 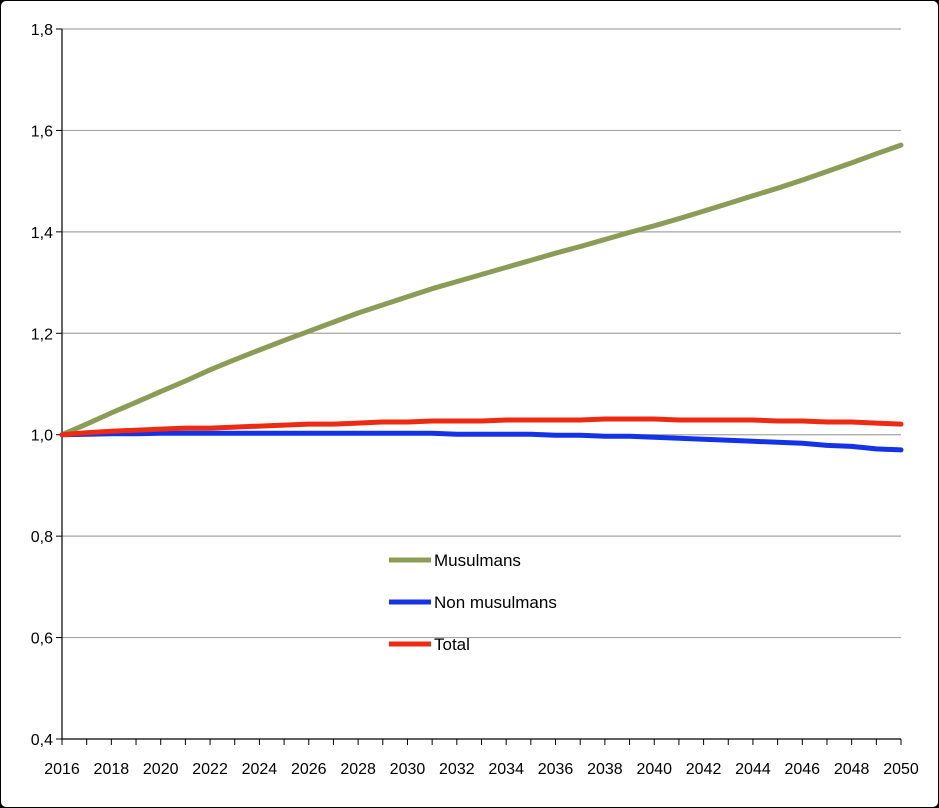 I want to click on x-tick-label: 2050, so click(x=901, y=769).